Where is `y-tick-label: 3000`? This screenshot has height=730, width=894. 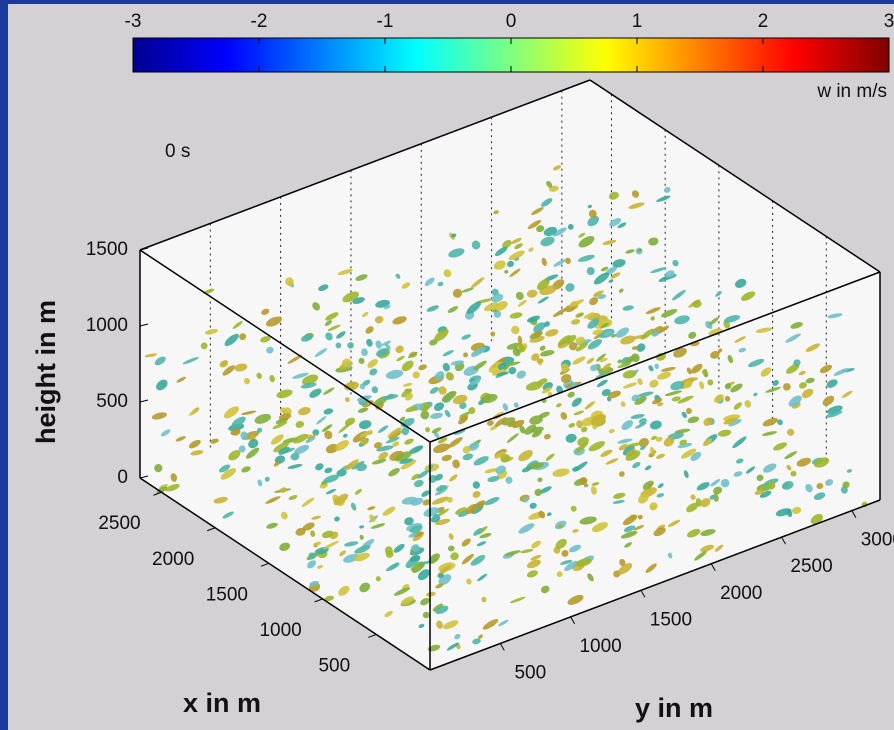
y-tick-label: 3000 is located at coordinates (877, 540).